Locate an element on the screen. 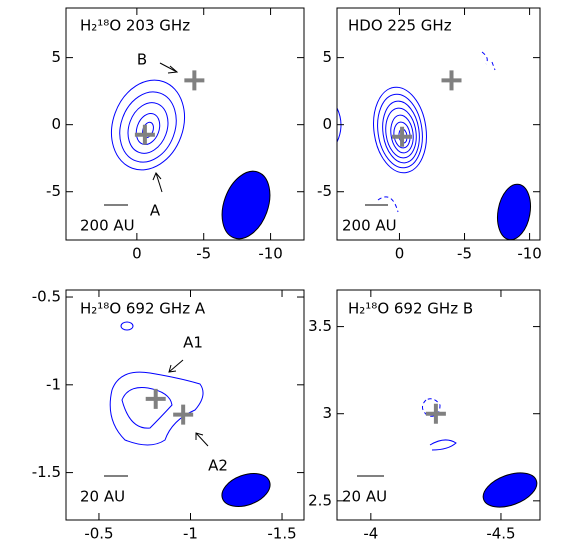 Image resolution: width=569 pixels, height=548 pixels. annotation: A1 is located at coordinates (193, 343).